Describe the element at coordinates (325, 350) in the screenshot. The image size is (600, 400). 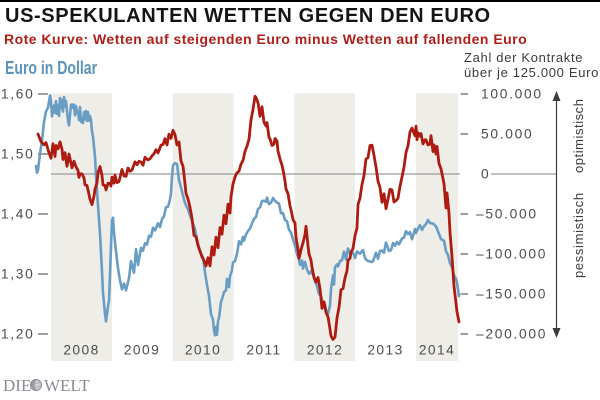
I see `svg-text: 2012` at that location.